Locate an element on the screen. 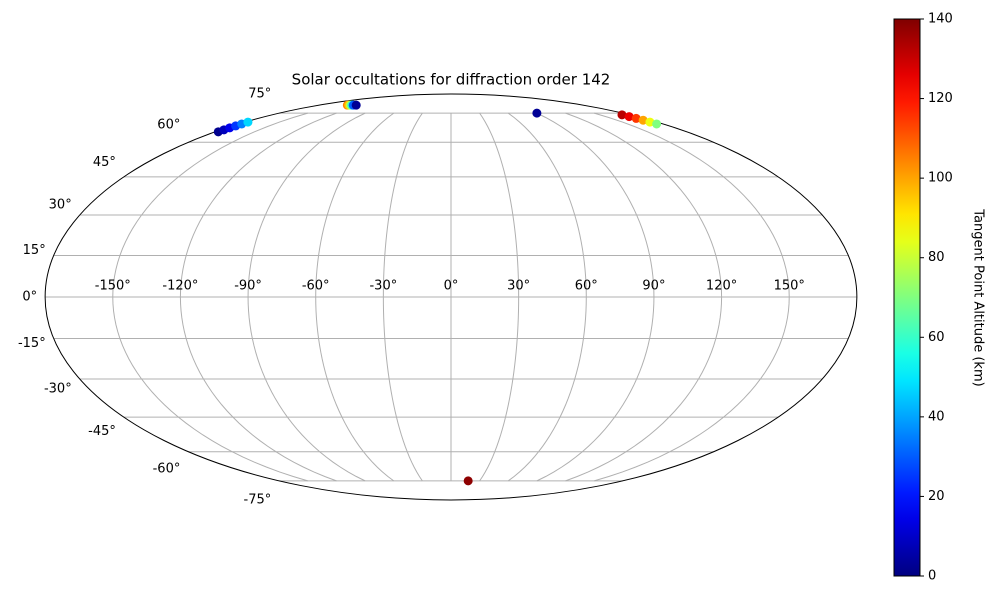 This screenshot has height=604, width=1000. colorbar-label: Tangent Point Altitude (km) is located at coordinates (978, 297).